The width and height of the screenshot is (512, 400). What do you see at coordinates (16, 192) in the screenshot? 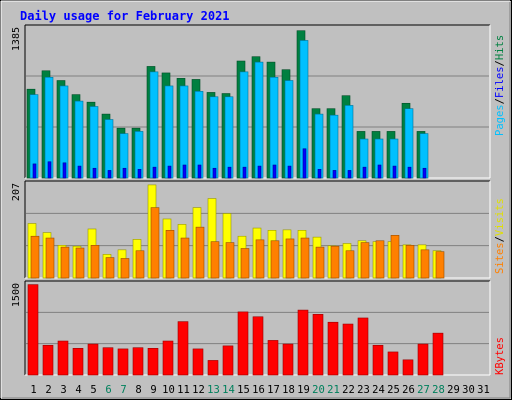
I see `y-max-label: 207` at bounding box center [16, 192].